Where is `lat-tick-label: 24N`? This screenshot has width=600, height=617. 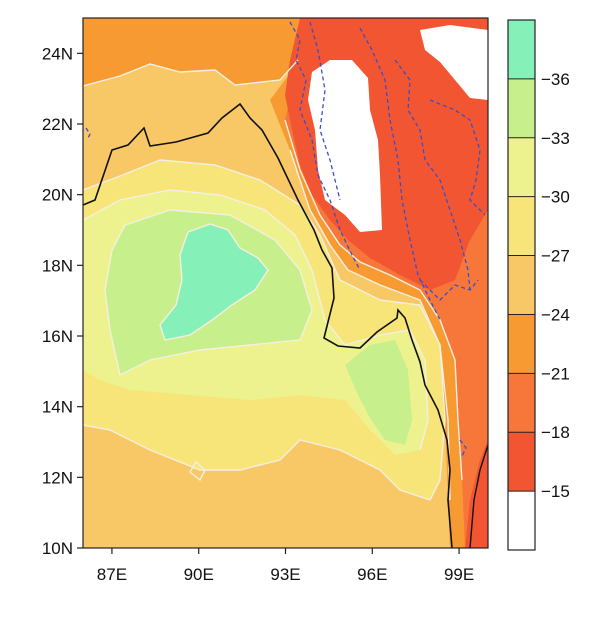
lat-tick-label: 24N is located at coordinates (57, 53).